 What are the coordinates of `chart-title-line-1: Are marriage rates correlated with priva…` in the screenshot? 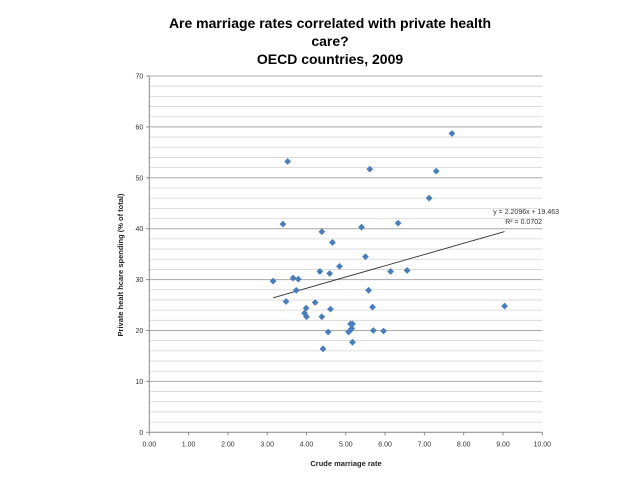 It's located at (330, 23).